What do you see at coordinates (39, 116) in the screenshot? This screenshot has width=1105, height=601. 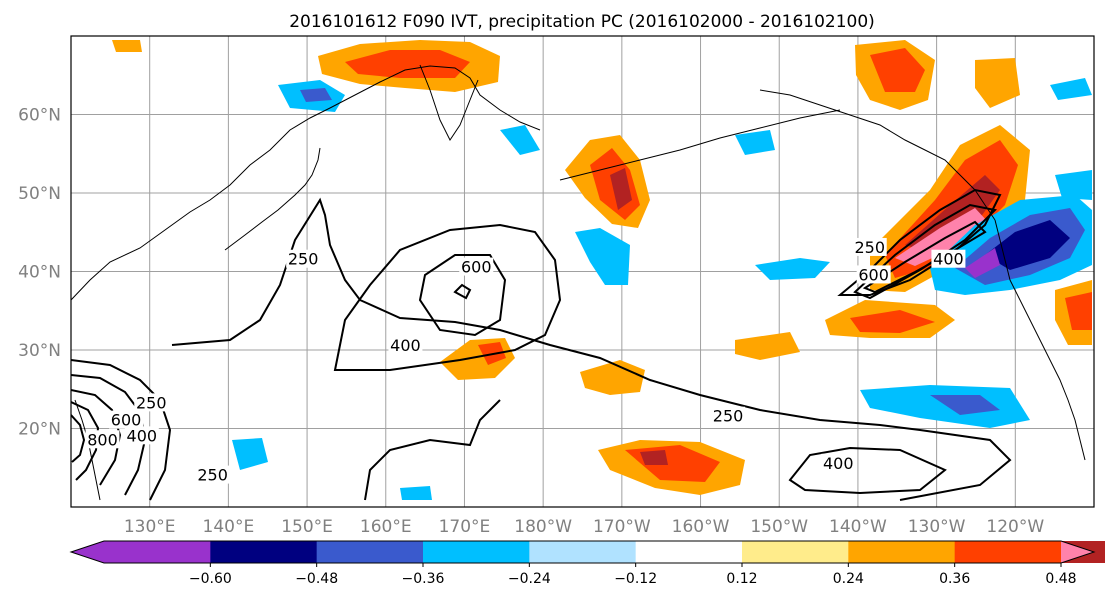 I see `lat-label-0: 60°N` at bounding box center [39, 116].